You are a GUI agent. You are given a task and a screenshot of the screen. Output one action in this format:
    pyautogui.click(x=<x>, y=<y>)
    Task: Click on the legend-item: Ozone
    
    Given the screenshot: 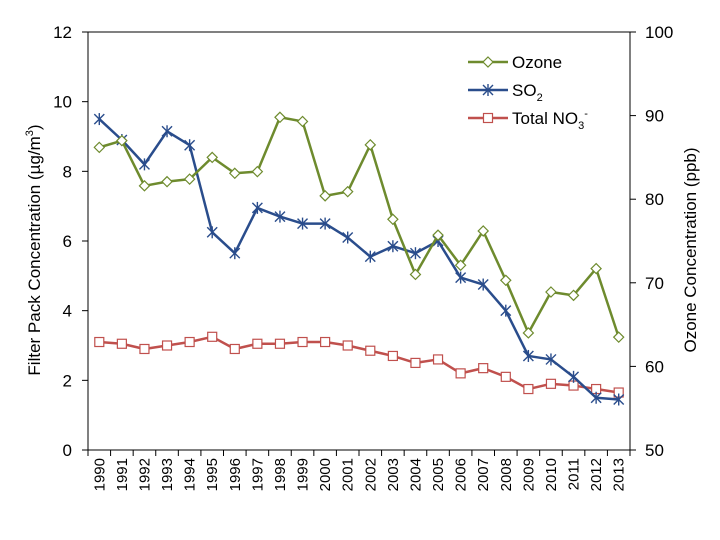 What is the action you would take?
    pyautogui.click(x=515, y=62)
    